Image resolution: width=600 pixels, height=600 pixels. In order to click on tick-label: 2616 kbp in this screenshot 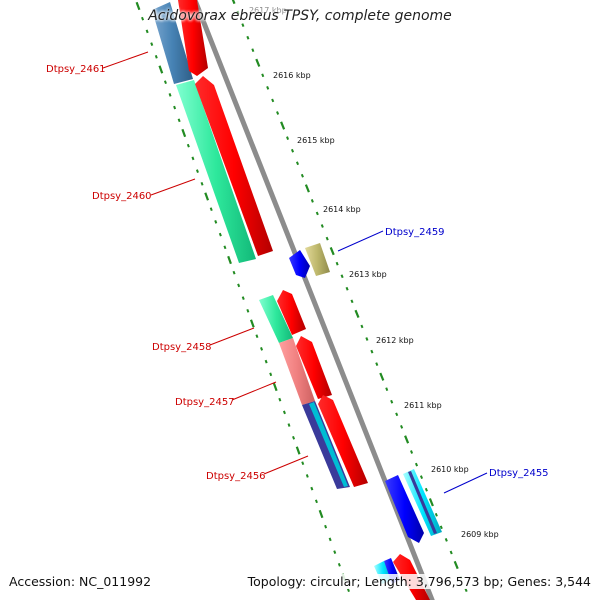, I will do `click(292, 75)`.